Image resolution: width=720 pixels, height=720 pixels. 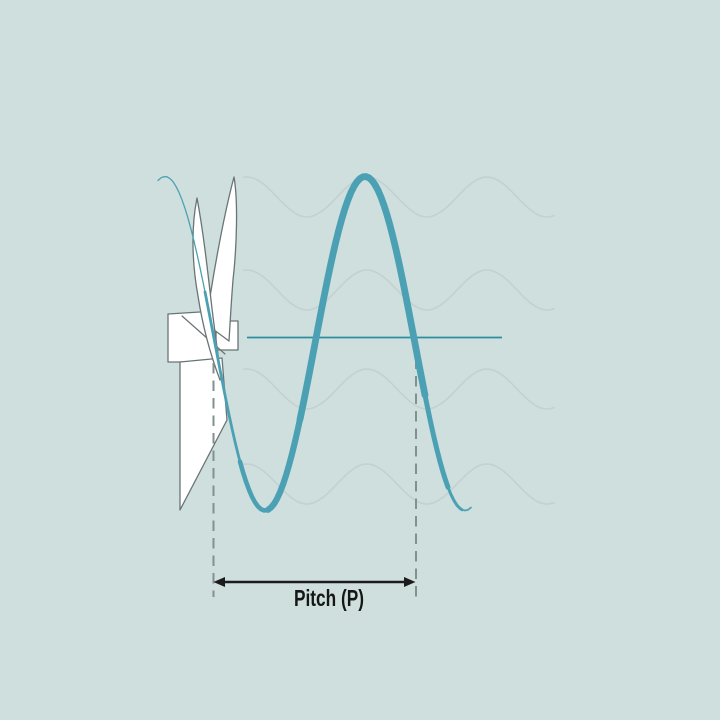 I want to click on pitch-label: Pitch (P), so click(x=329, y=598).